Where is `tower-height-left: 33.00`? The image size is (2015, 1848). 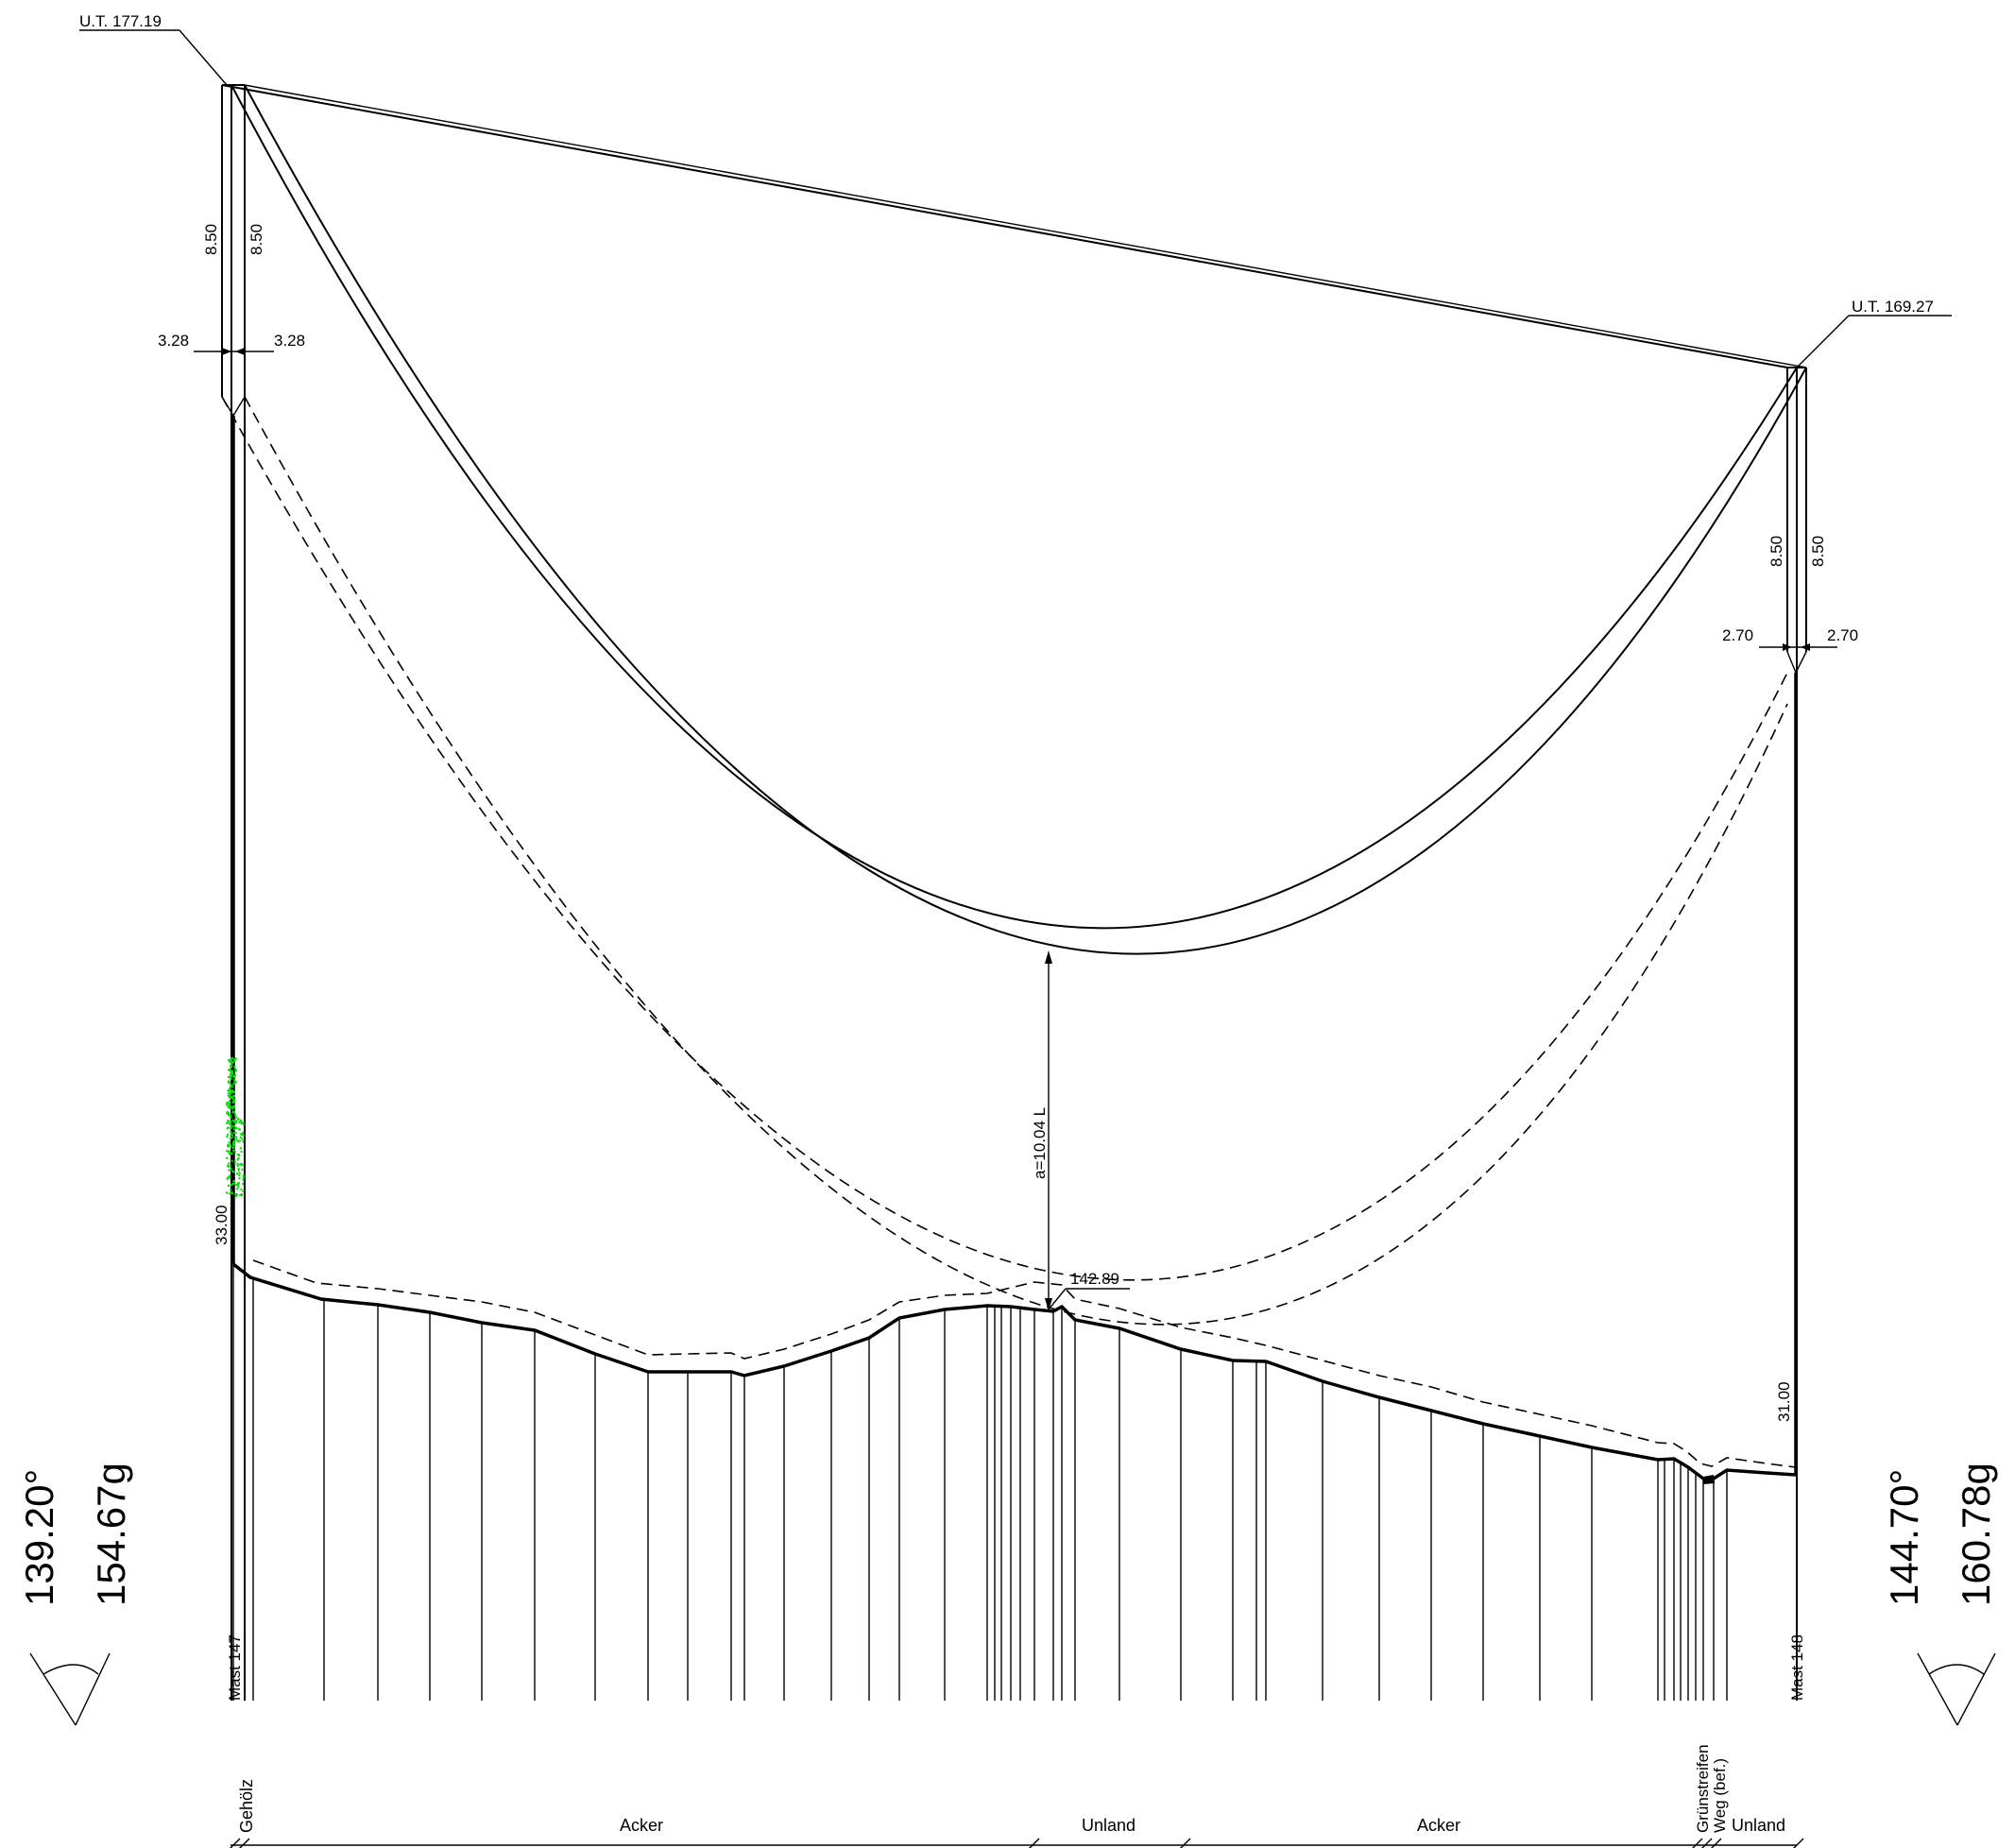
tower-height-left: 33.00 is located at coordinates (222, 1225).